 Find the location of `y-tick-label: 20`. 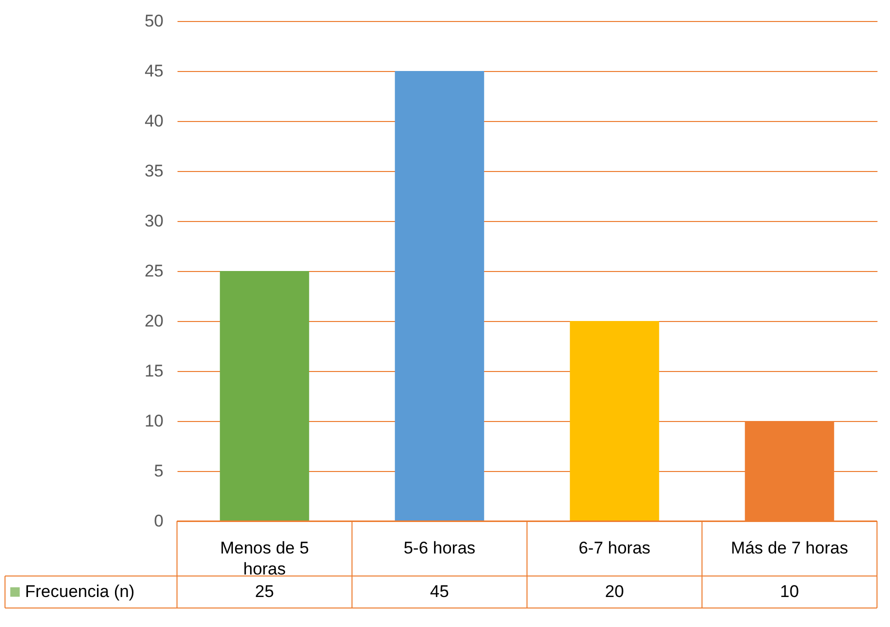

y-tick-label: 20 is located at coordinates (154, 321).